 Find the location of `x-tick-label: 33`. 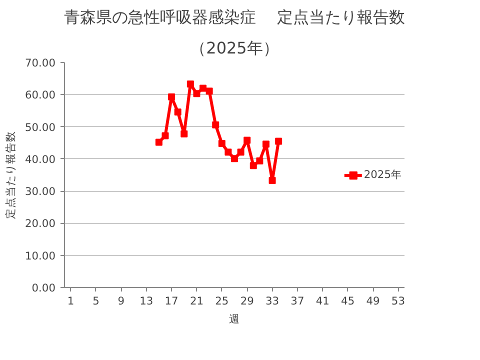

x-tick-label: 33 is located at coordinates (273, 301).